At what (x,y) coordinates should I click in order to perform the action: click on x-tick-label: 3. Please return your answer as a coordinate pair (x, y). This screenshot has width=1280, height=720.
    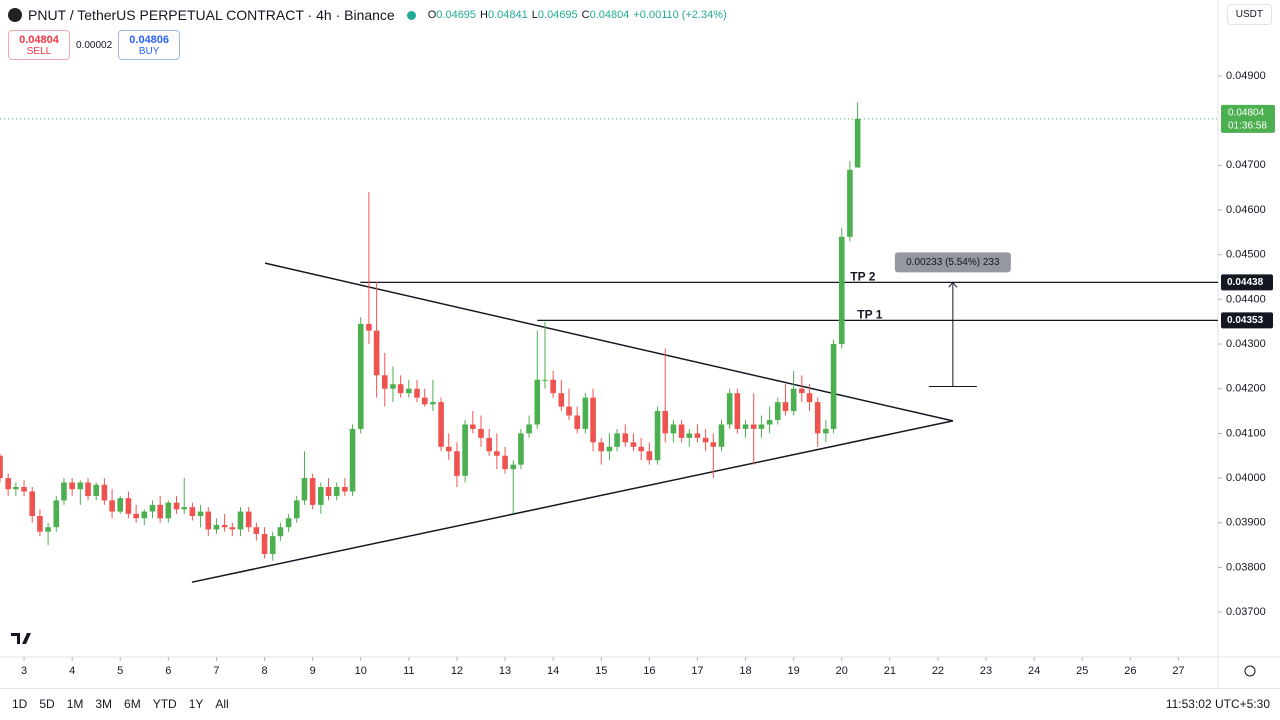
    Looking at the image, I should click on (24, 671).